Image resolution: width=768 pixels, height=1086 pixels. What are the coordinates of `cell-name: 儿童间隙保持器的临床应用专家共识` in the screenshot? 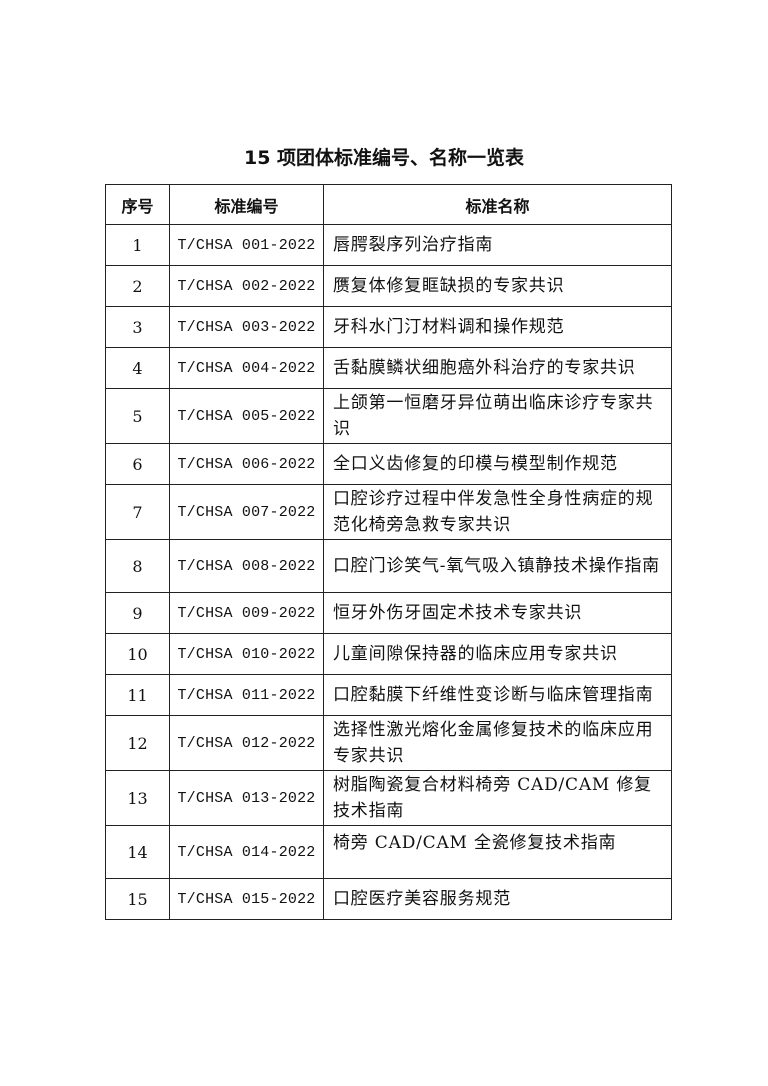 It's located at (497, 654).